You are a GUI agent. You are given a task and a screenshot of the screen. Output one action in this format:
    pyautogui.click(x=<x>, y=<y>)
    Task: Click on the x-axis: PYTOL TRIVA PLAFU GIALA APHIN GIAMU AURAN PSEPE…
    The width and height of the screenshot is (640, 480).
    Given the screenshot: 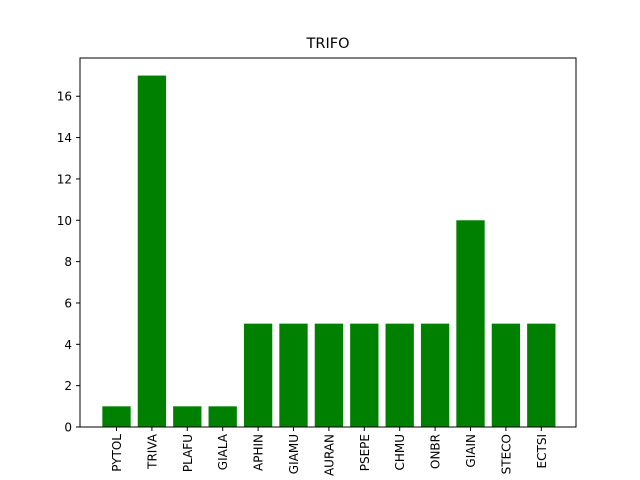 What is the action you would take?
    pyautogui.click(x=329, y=451)
    